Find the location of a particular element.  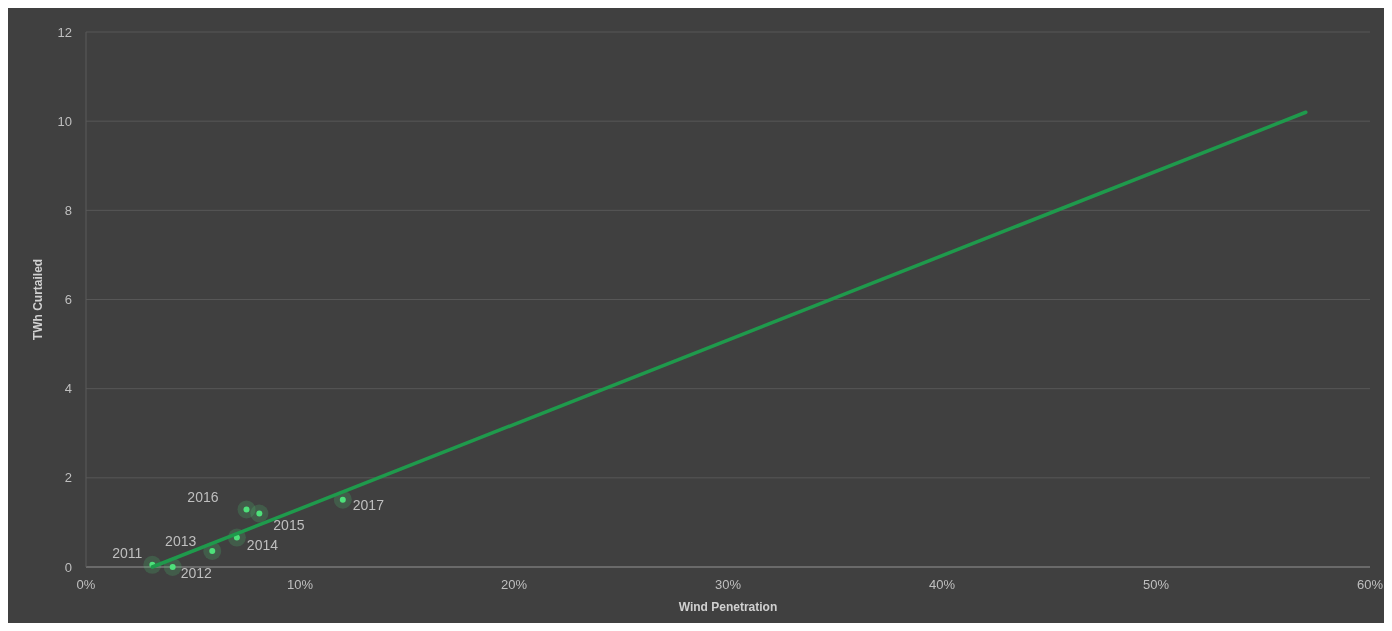

annotation: 2014 is located at coordinates (262, 545).